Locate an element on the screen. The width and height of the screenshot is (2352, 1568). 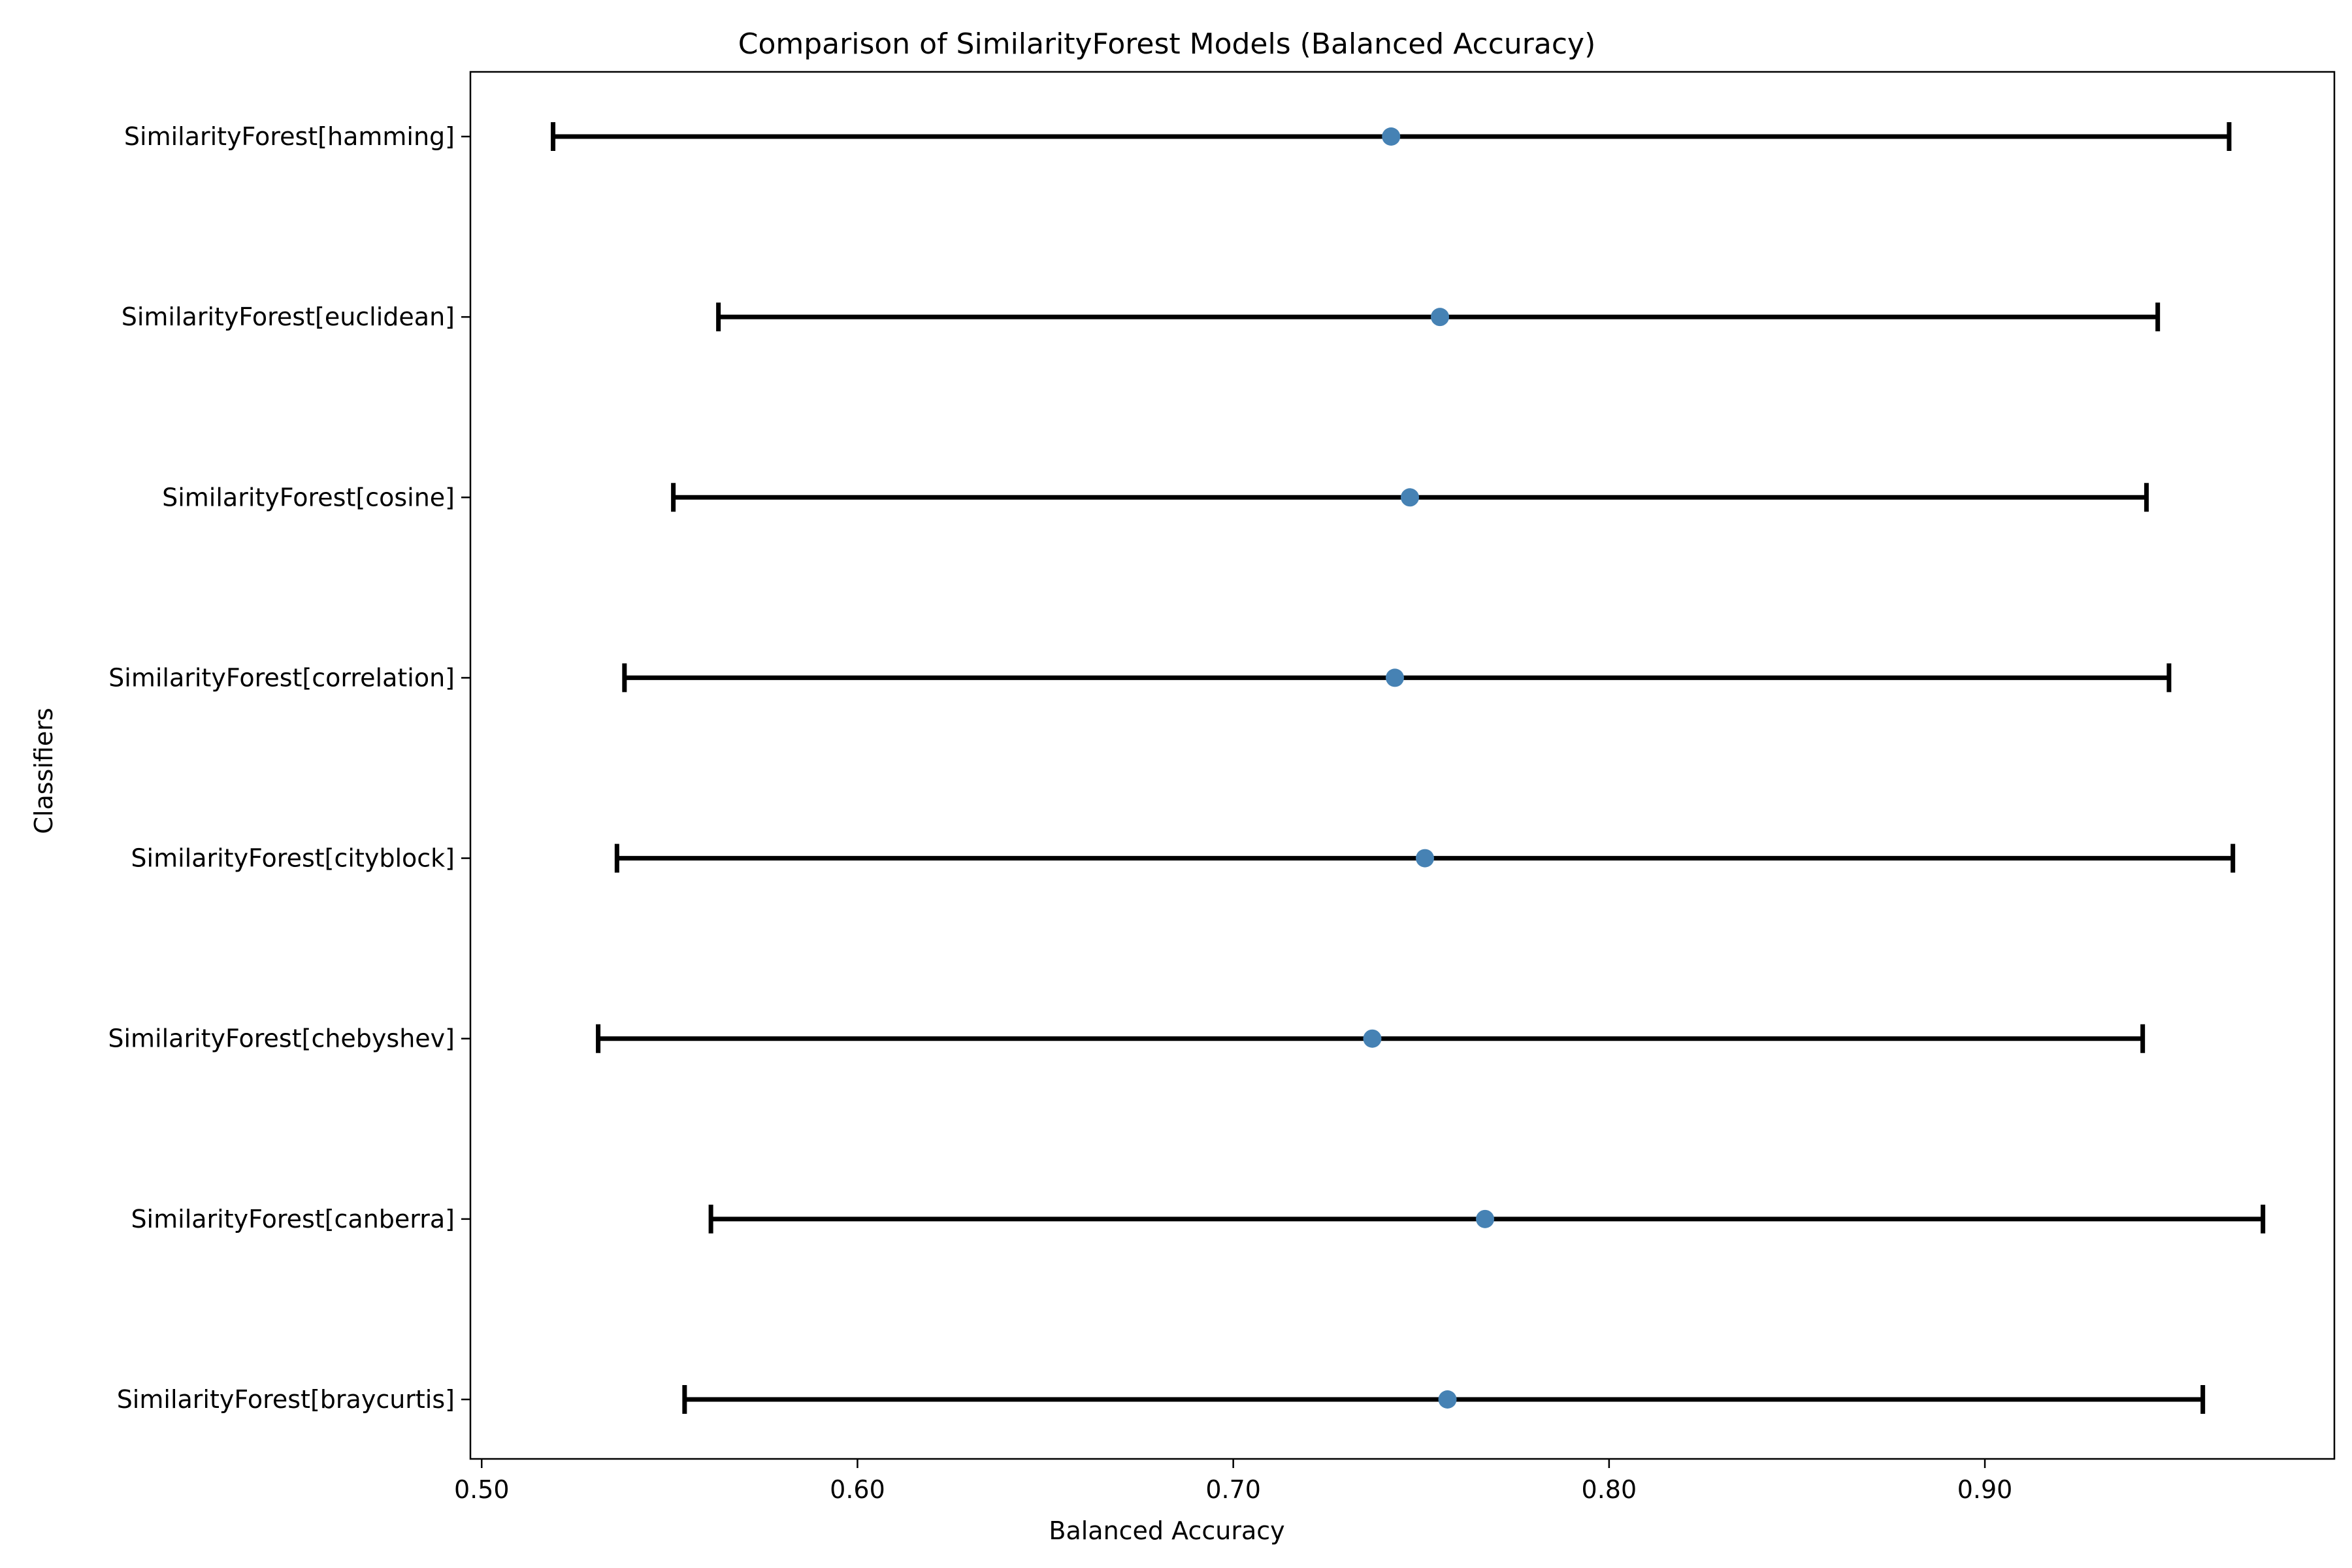
y-tick-label: SimilarityForest[cityblock] is located at coordinates (293, 858).